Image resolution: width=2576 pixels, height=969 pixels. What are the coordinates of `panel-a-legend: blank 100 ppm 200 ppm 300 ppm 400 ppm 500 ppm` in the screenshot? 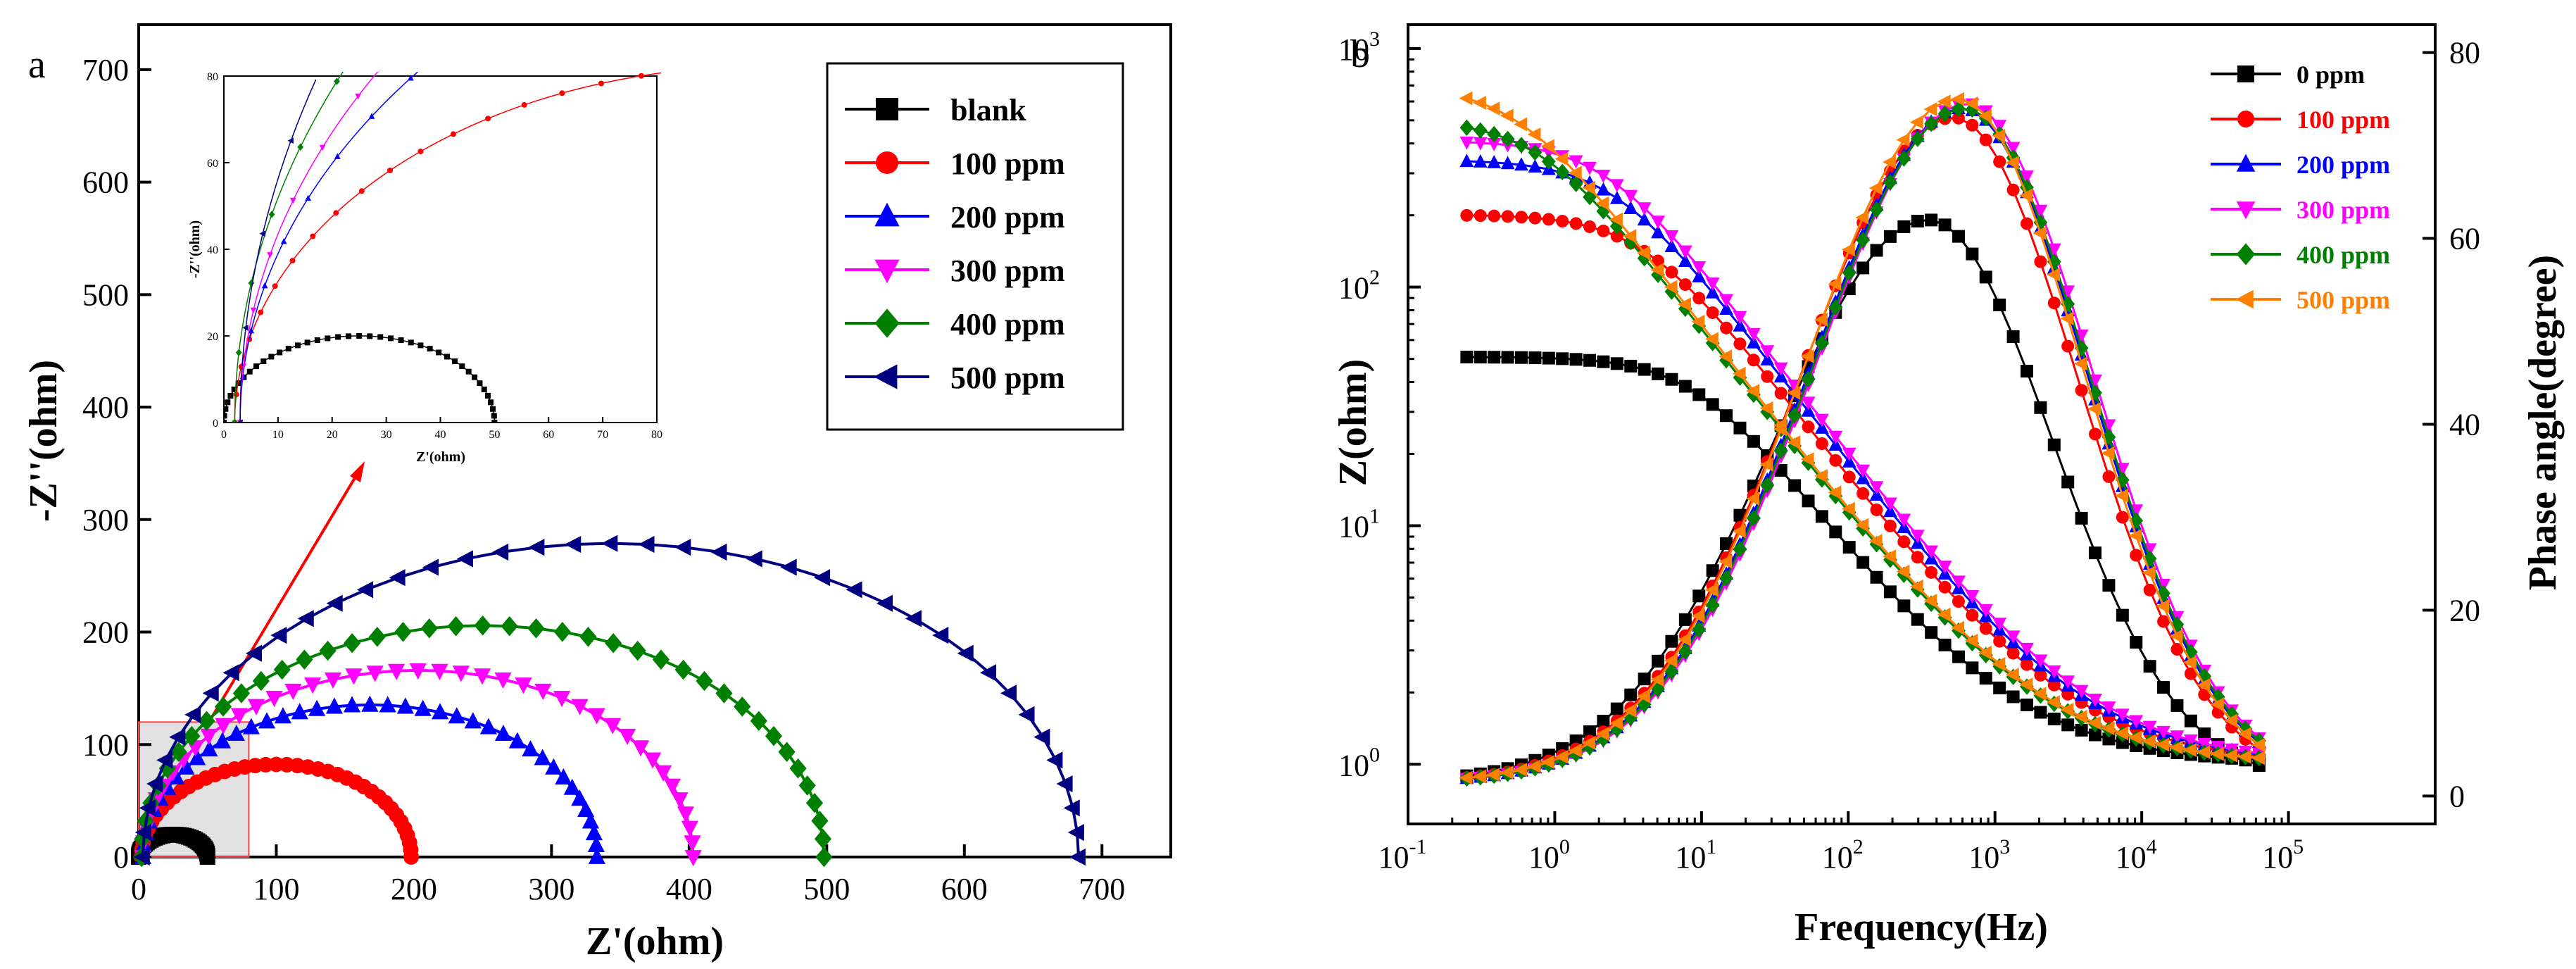 It's located at (975, 246).